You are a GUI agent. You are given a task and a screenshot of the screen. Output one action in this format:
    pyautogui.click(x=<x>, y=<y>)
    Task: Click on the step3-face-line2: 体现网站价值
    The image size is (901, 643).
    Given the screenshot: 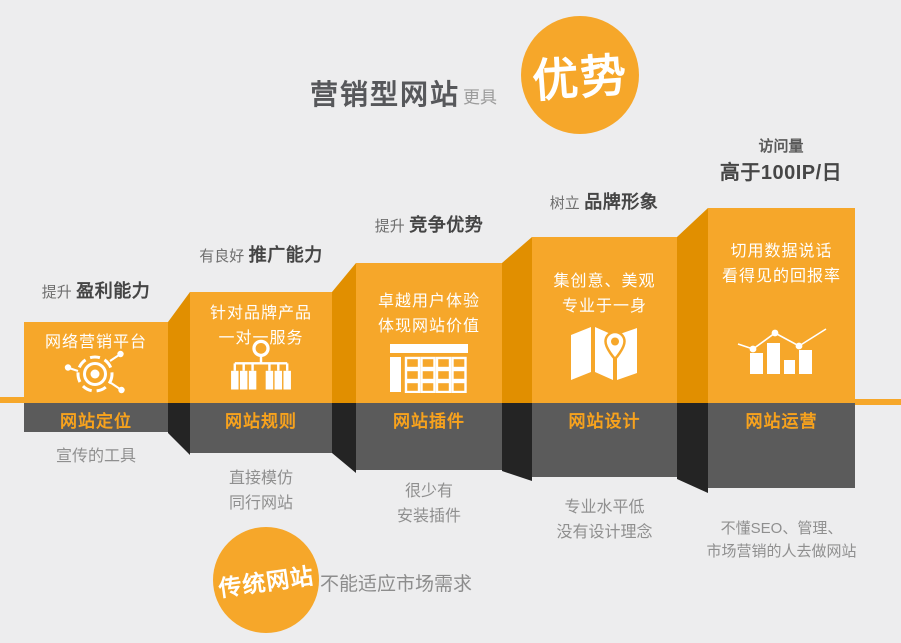 What is the action you would take?
    pyautogui.click(x=428, y=326)
    